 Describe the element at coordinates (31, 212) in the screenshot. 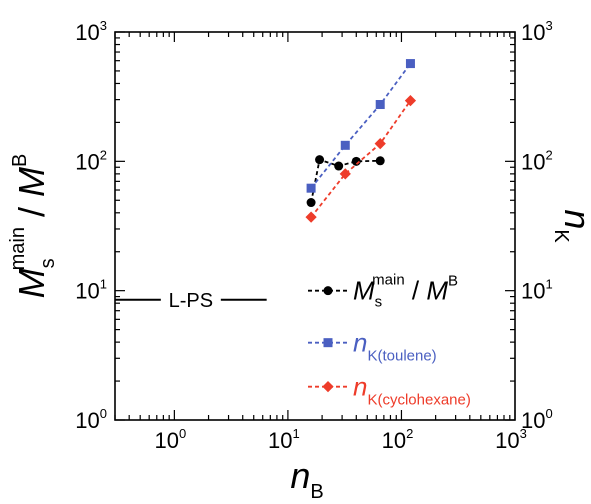

I see `y-label-sep: /` at that location.